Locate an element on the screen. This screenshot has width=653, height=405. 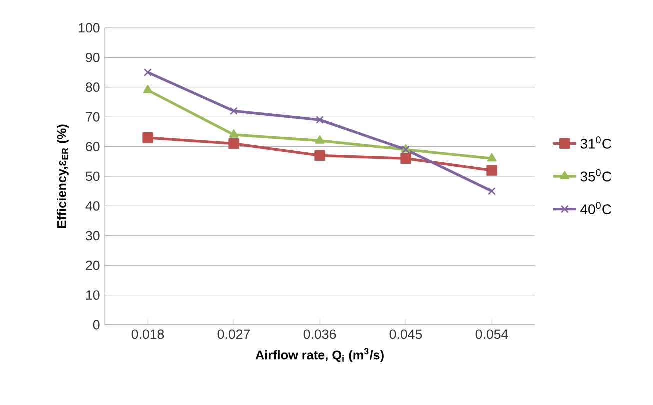
y-tick-label: 20 is located at coordinates (93, 265).